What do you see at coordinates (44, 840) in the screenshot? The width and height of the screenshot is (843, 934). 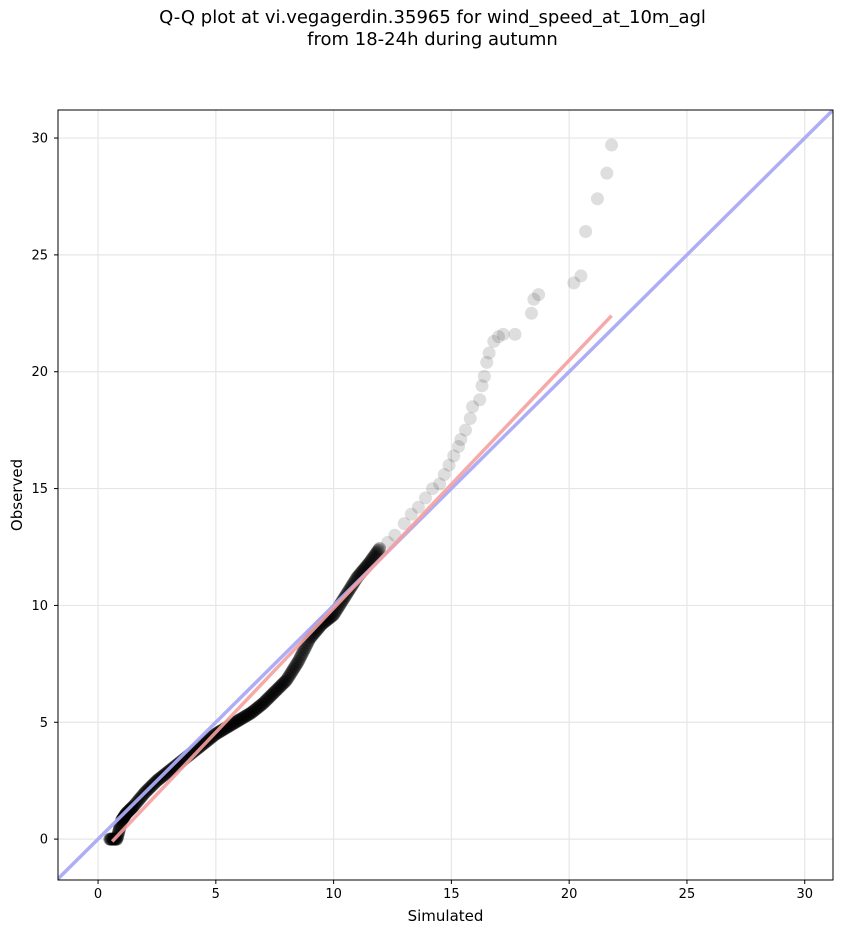 I see `y-tick-label: 0` at bounding box center [44, 840].